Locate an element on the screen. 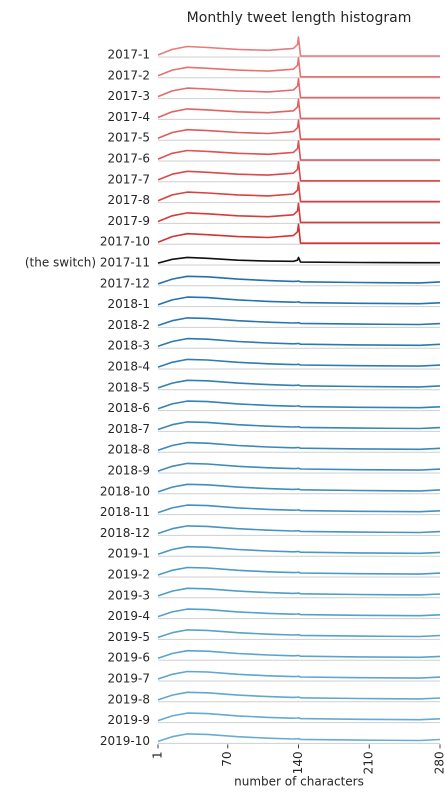 The width and height of the screenshot is (445, 792). row-label: 2017-5 is located at coordinates (128, 138).